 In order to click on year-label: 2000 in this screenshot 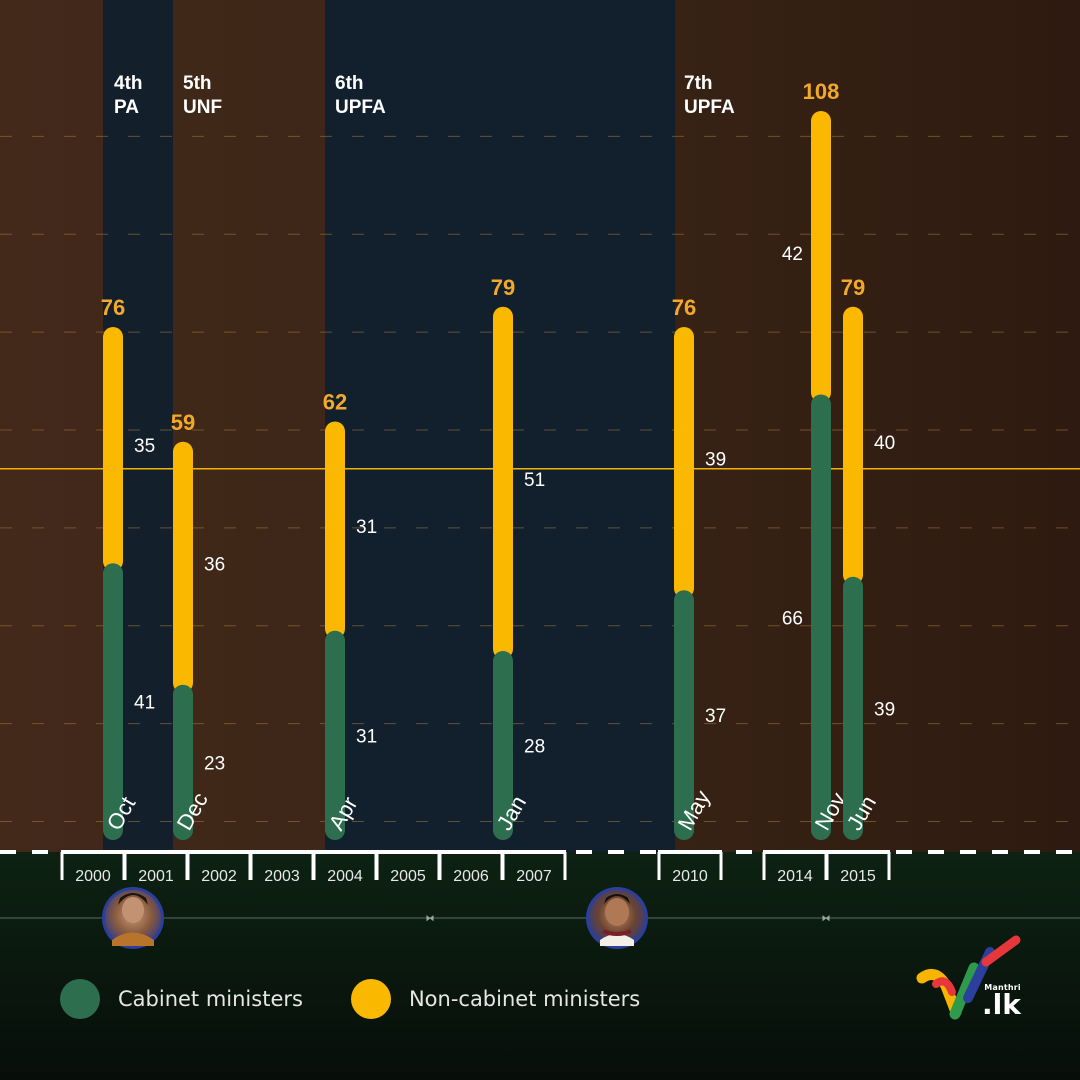, I will do `click(93, 876)`.